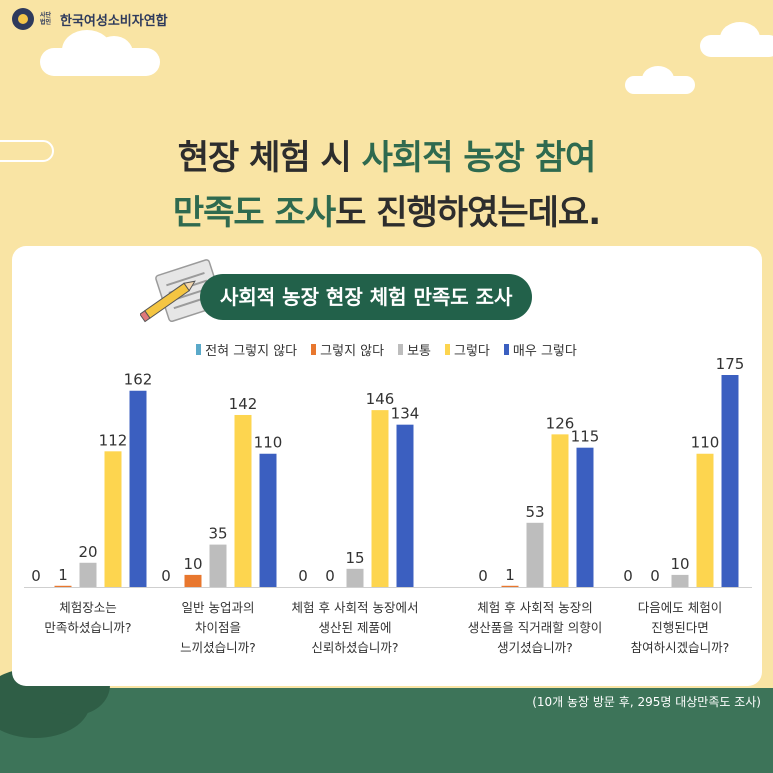 Image resolution: width=773 pixels, height=773 pixels. What do you see at coordinates (534, 607) in the screenshot?
I see `category-label-3-0: 체험 후 사회적 농장의` at bounding box center [534, 607].